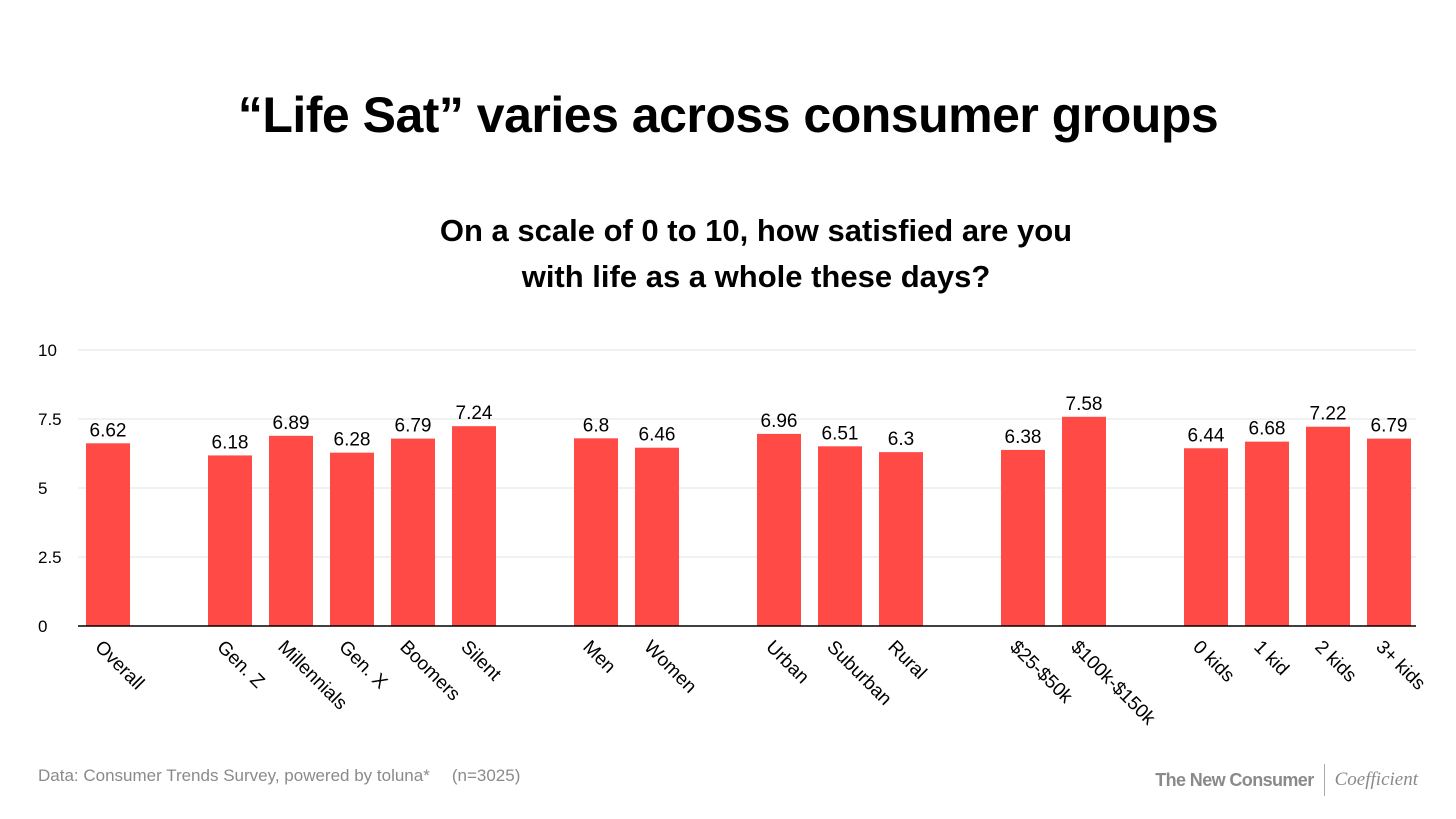 The width and height of the screenshot is (1456, 819). What do you see at coordinates (901, 439) in the screenshot?
I see `data-label: 6.3` at bounding box center [901, 439].